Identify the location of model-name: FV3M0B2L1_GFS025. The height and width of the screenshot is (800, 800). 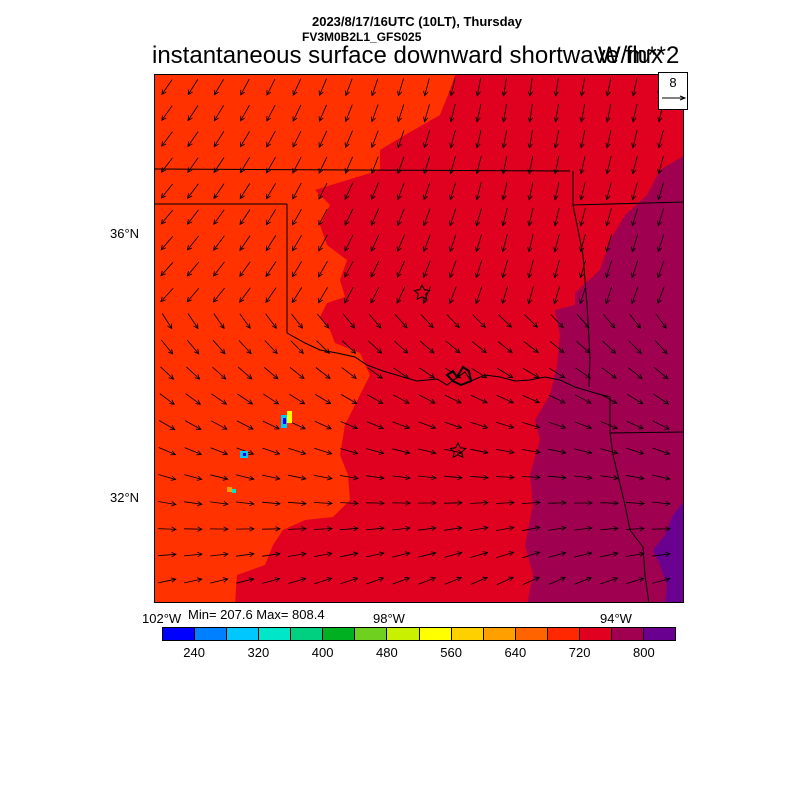
(362, 37).